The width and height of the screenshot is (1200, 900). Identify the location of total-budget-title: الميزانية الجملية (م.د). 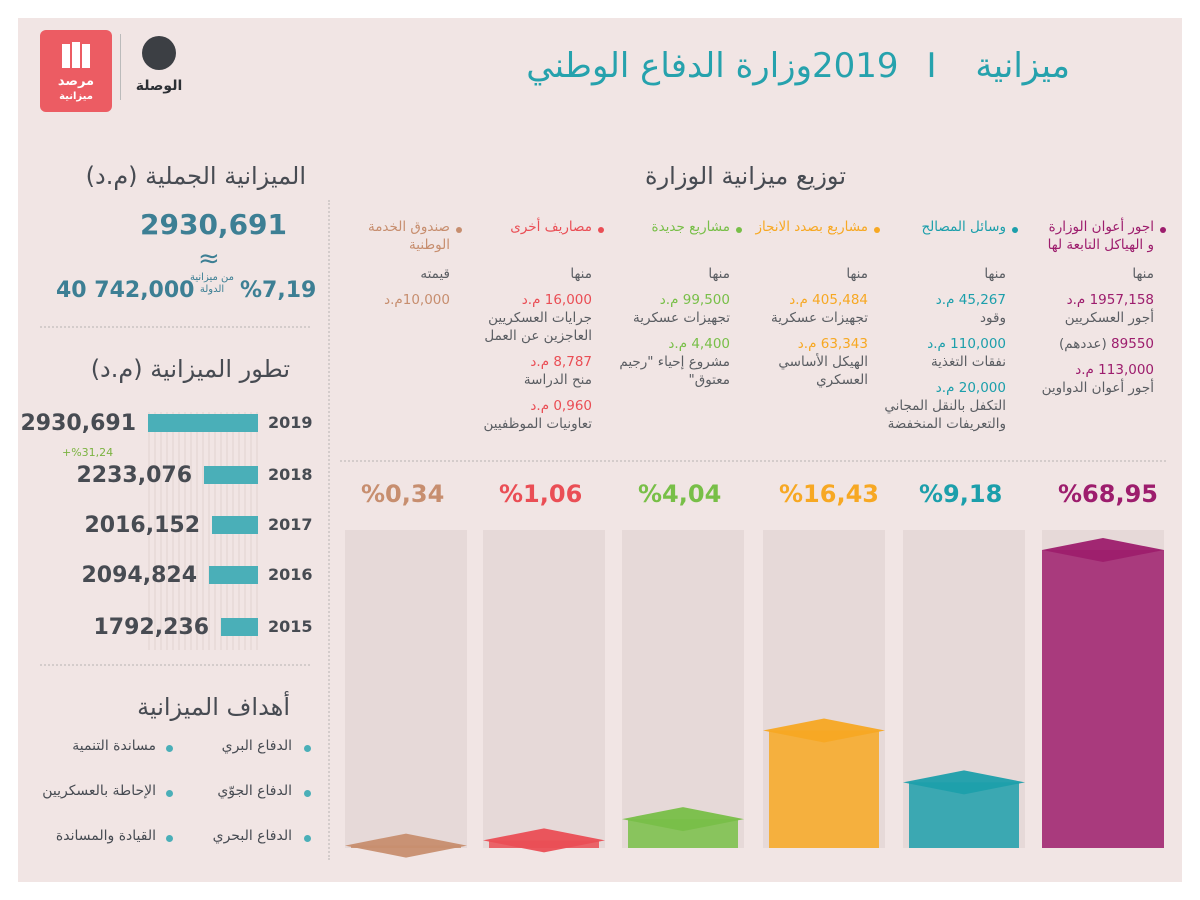
(195, 176).